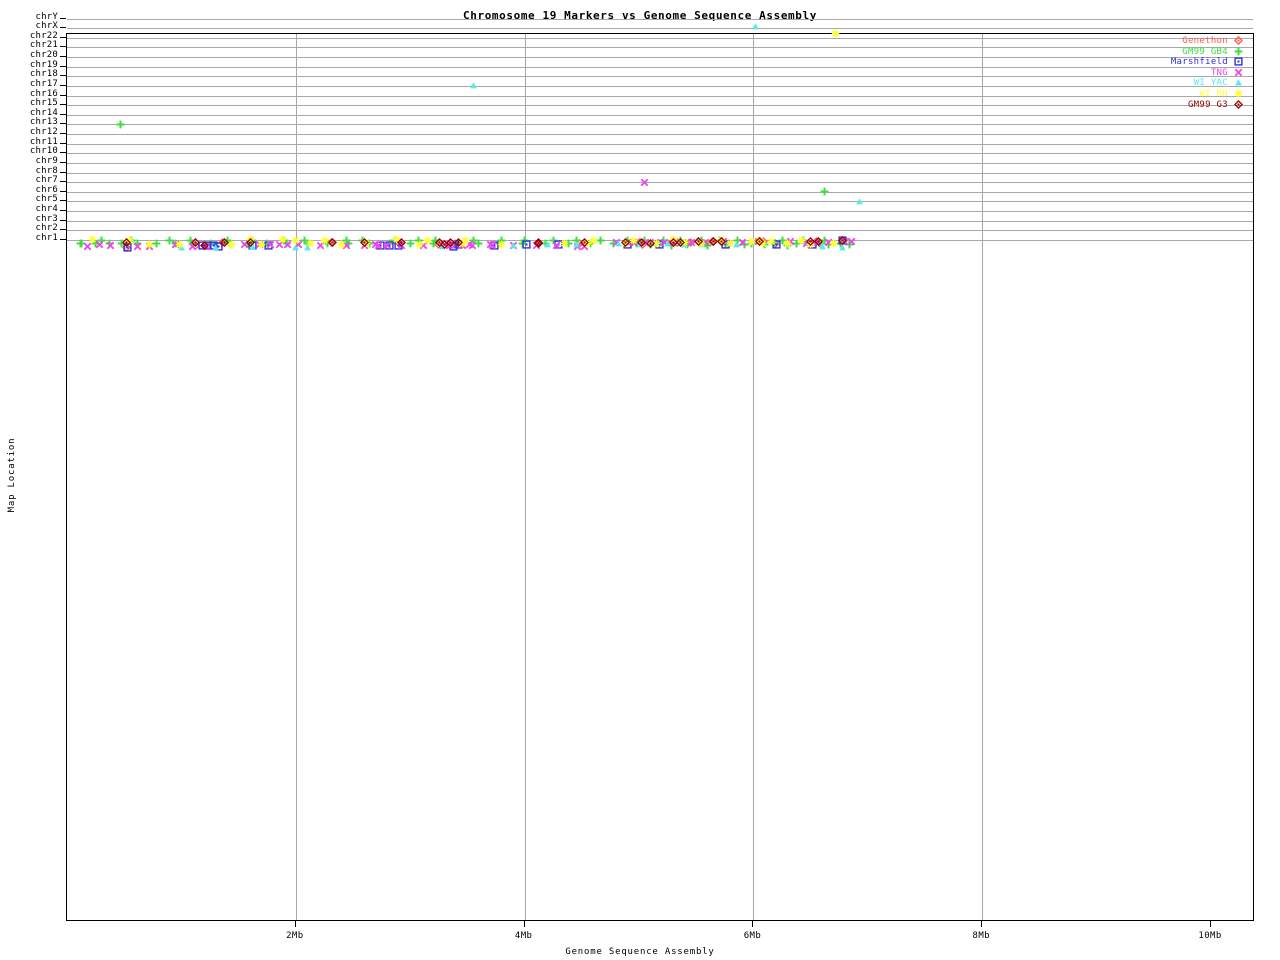 The image size is (1280, 960). Describe the element at coordinates (63, 143) in the screenshot. I see `y-axis-tick-chr11` at that location.